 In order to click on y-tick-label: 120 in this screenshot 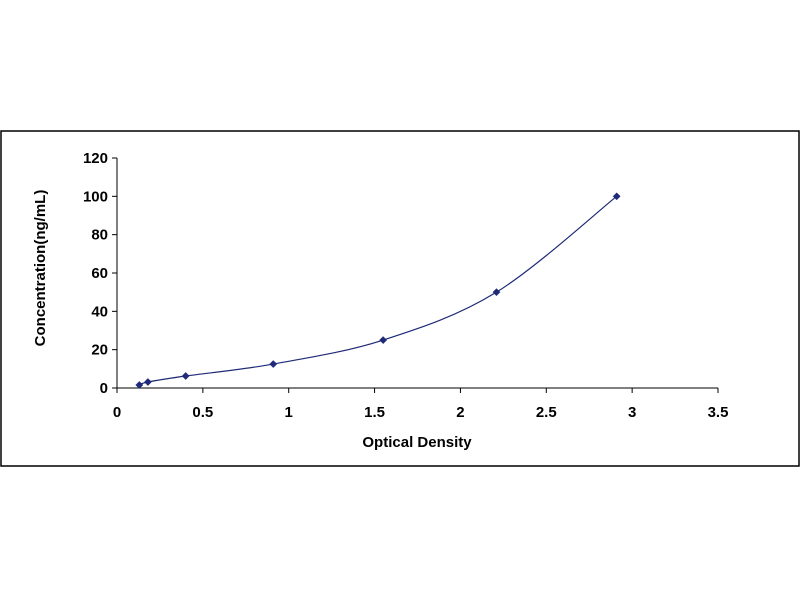, I will do `click(95, 158)`.